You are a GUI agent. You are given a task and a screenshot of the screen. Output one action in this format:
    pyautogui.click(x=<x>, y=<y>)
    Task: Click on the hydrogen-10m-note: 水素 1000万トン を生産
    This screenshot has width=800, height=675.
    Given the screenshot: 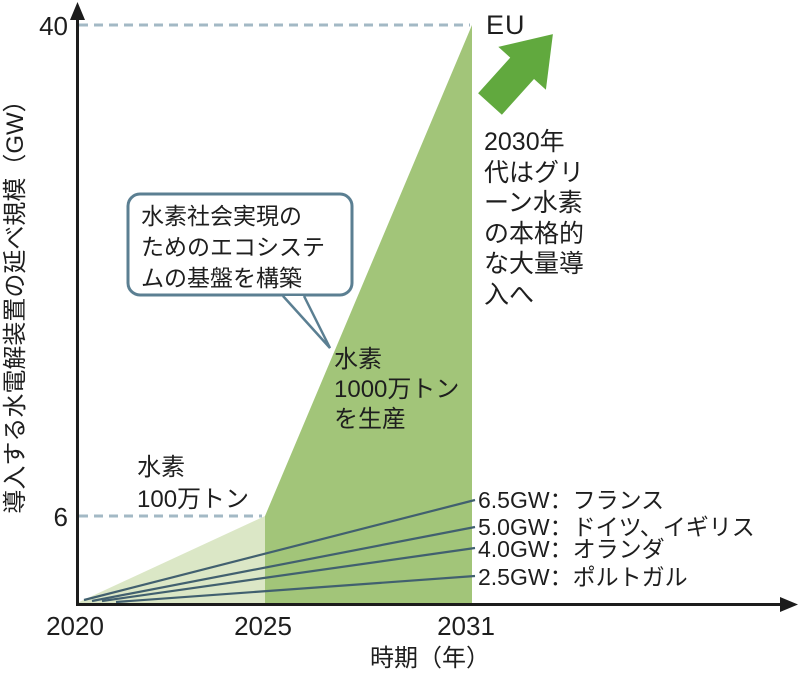 What is the action you would take?
    pyautogui.click(x=397, y=389)
    